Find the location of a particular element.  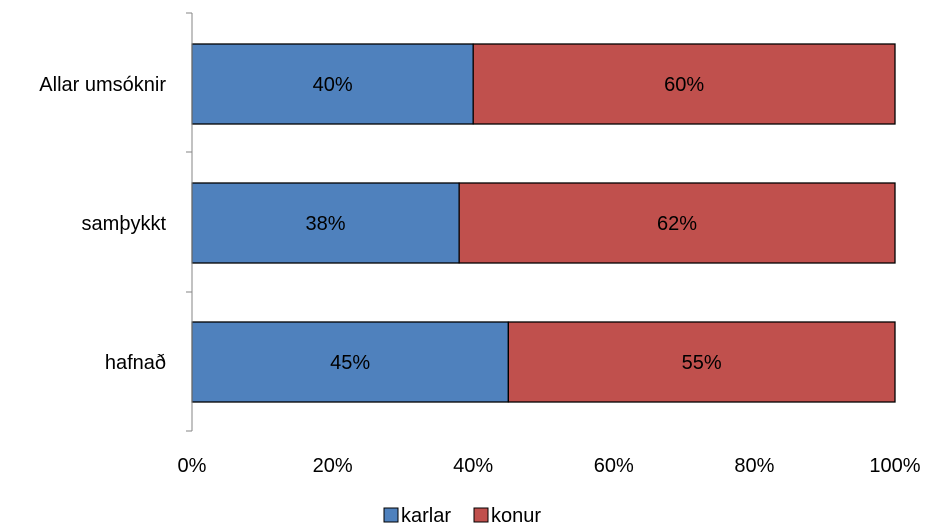

category-label: hafnað is located at coordinates (135, 363).